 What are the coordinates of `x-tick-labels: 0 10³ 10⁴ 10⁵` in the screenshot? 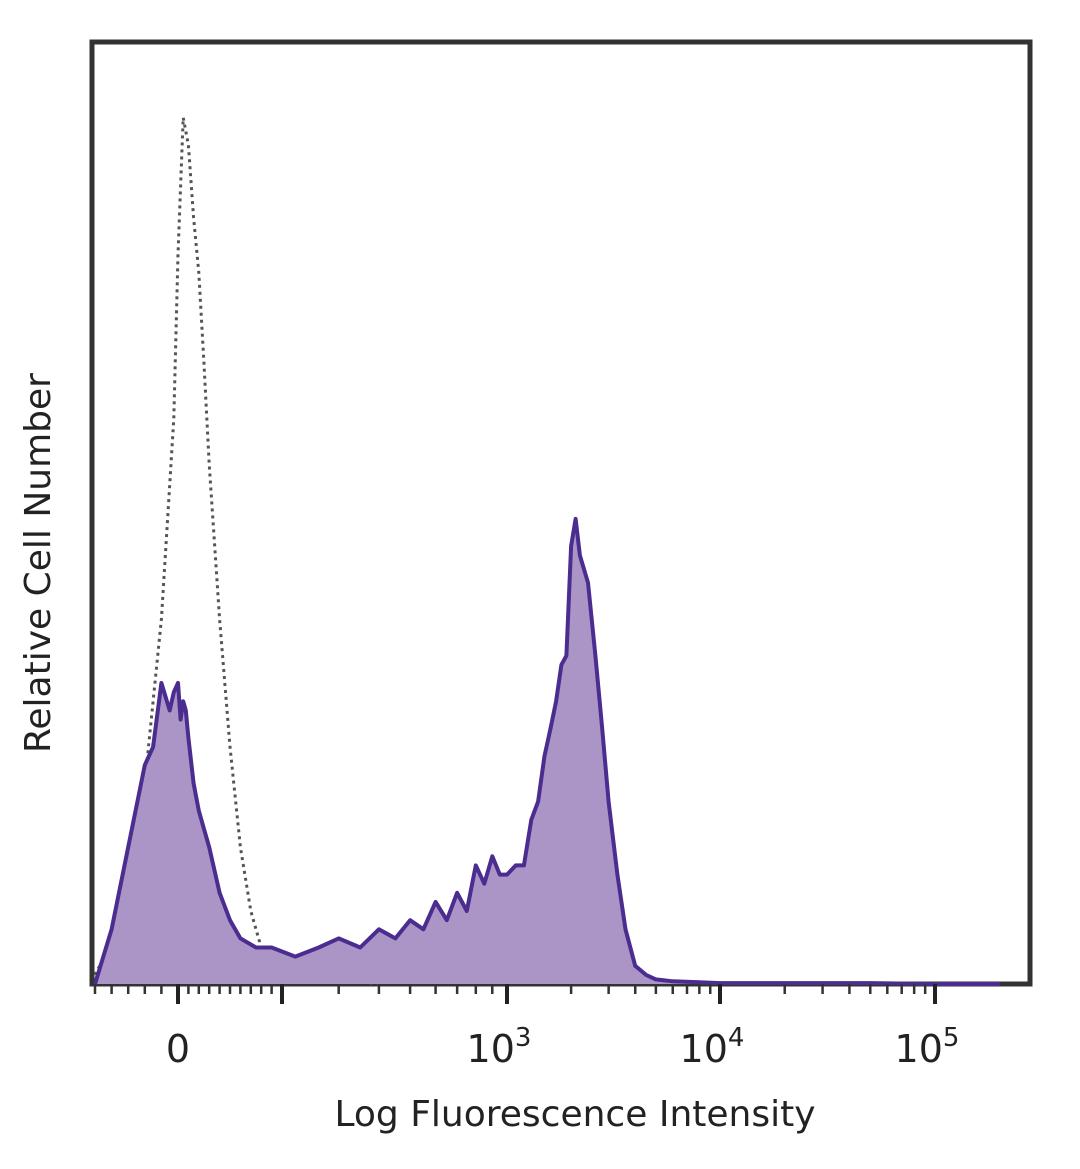 It's located at (563, 1047).